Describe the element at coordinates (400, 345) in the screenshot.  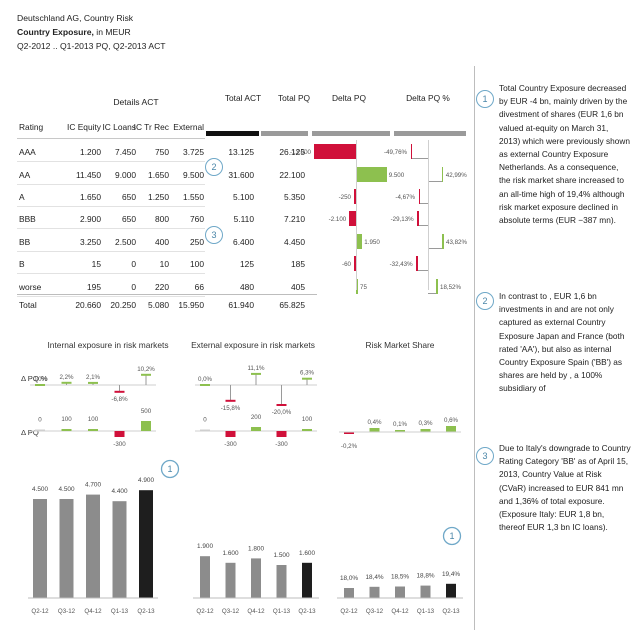
I see `chart-3-title: Risk Market Share` at that location.